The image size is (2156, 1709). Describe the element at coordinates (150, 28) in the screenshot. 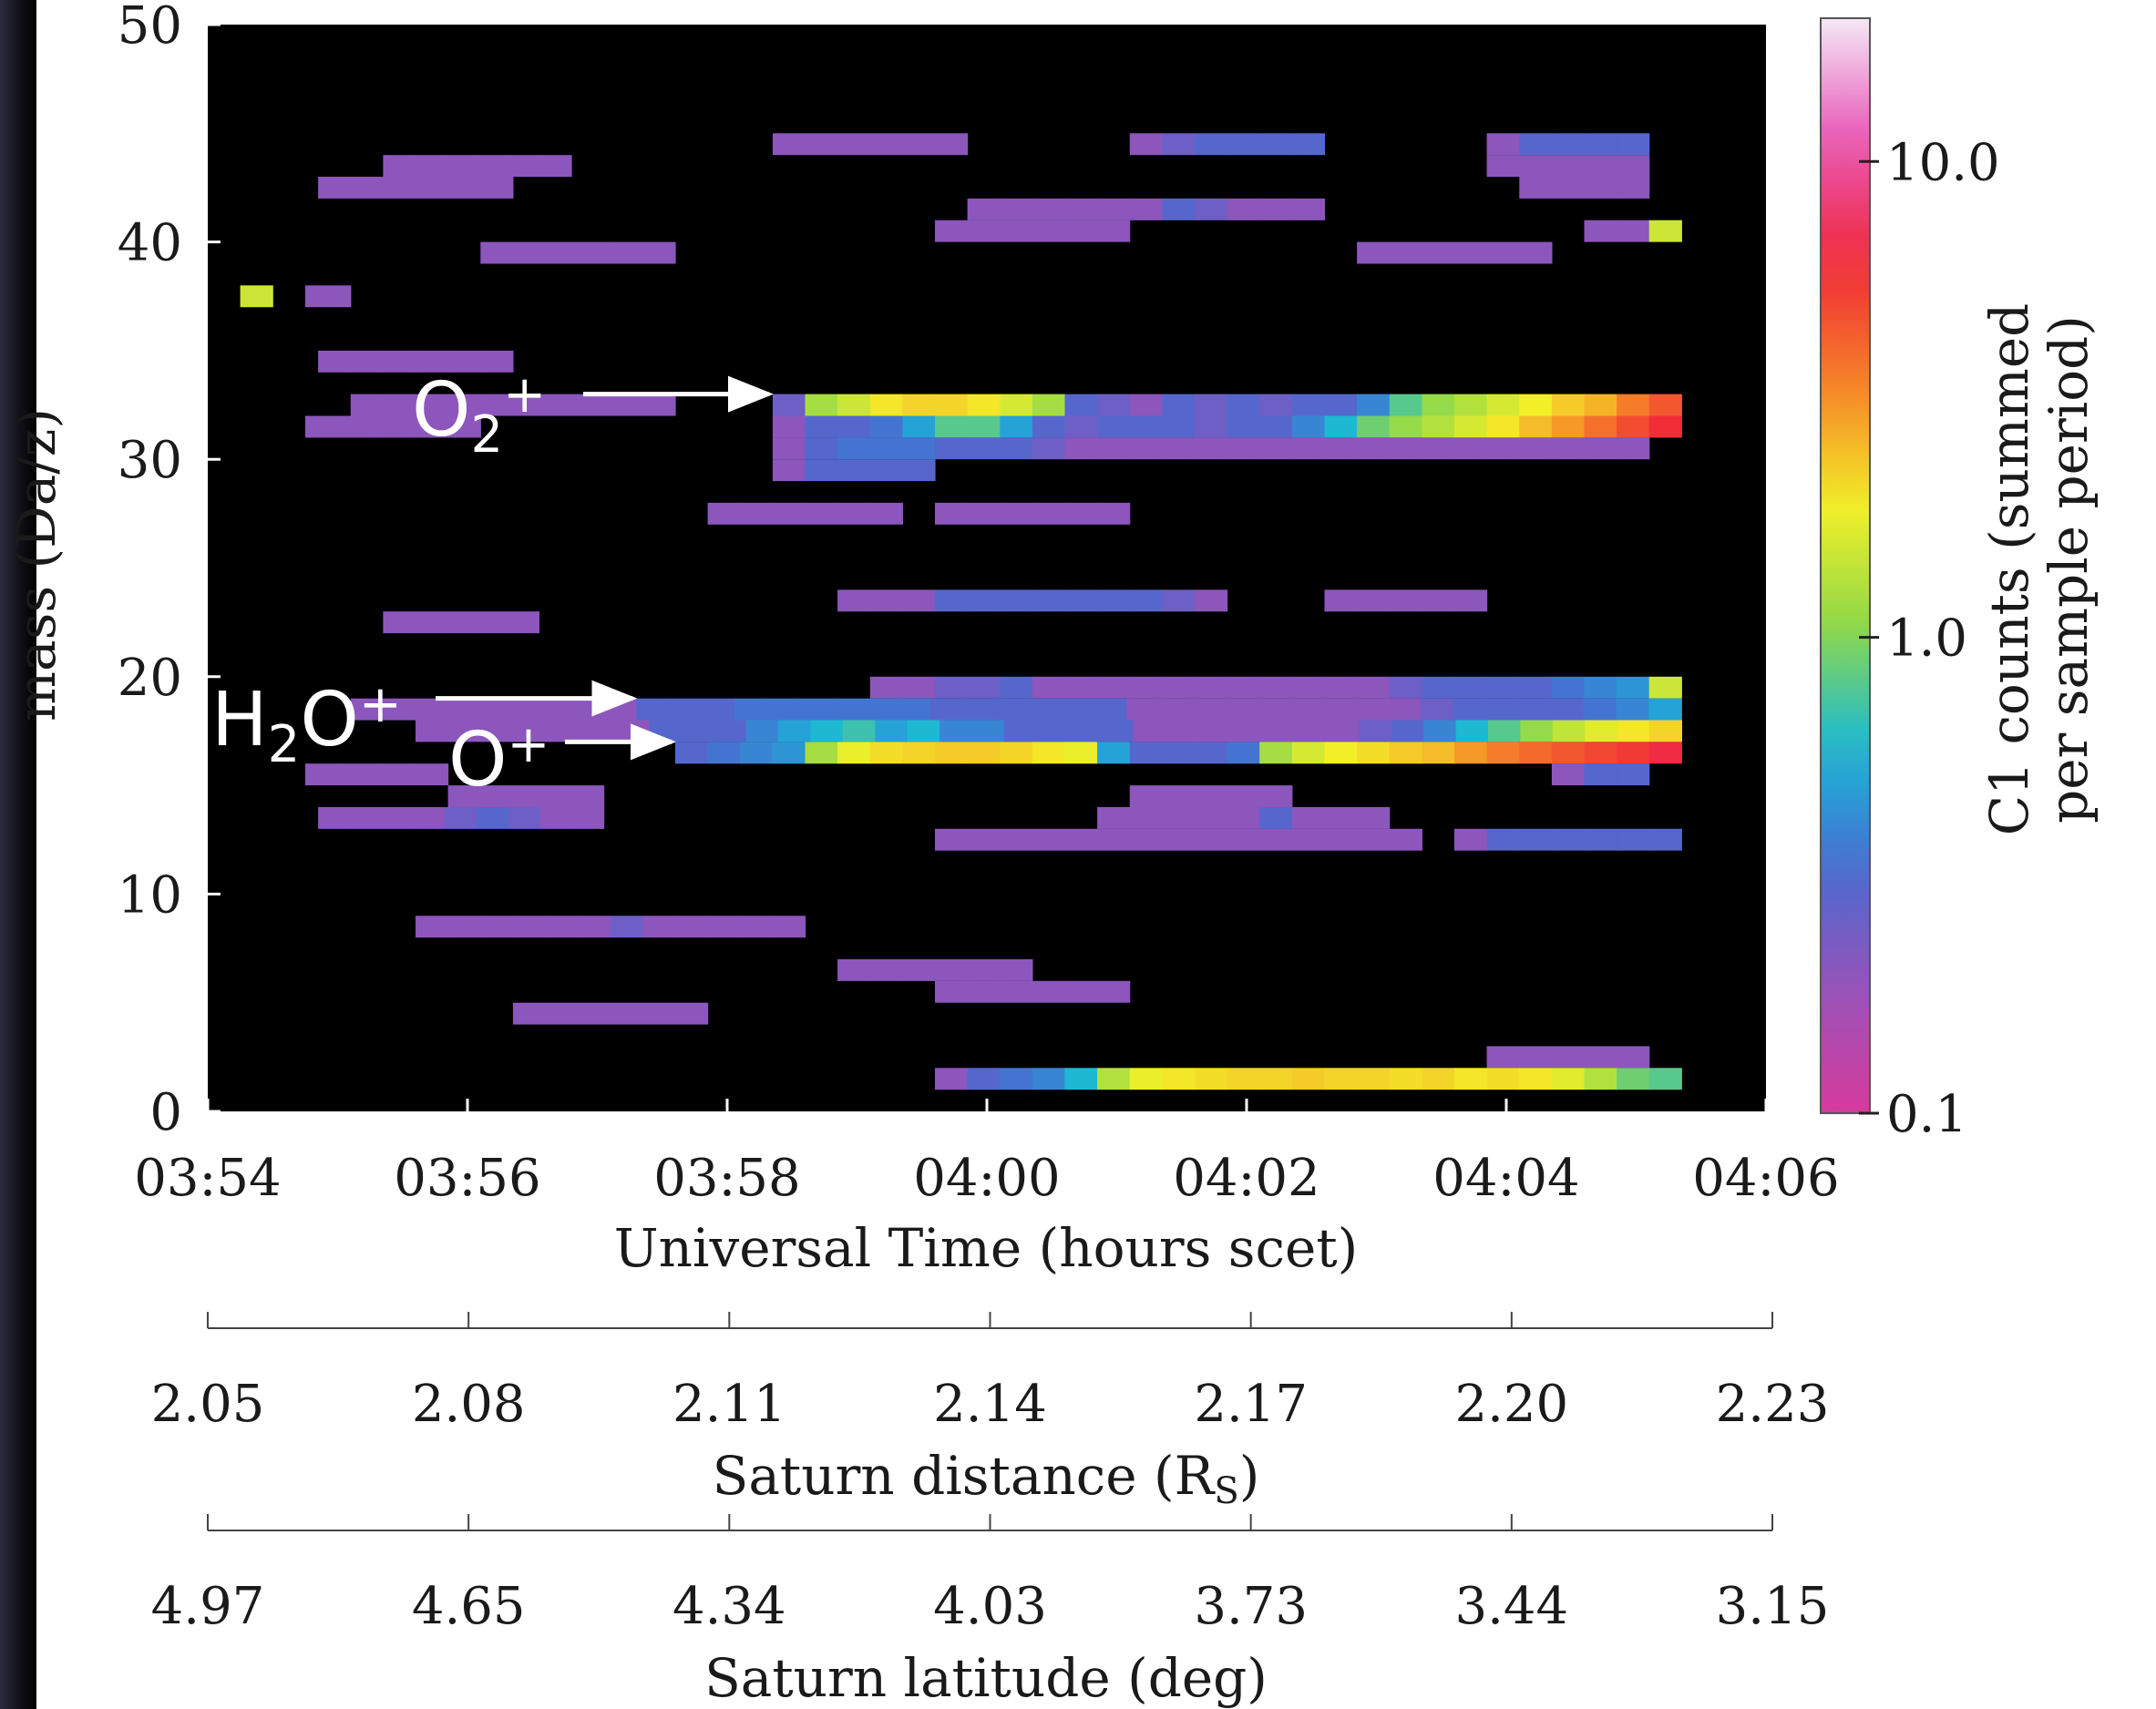

I see `y-tick-label: 50` at that location.